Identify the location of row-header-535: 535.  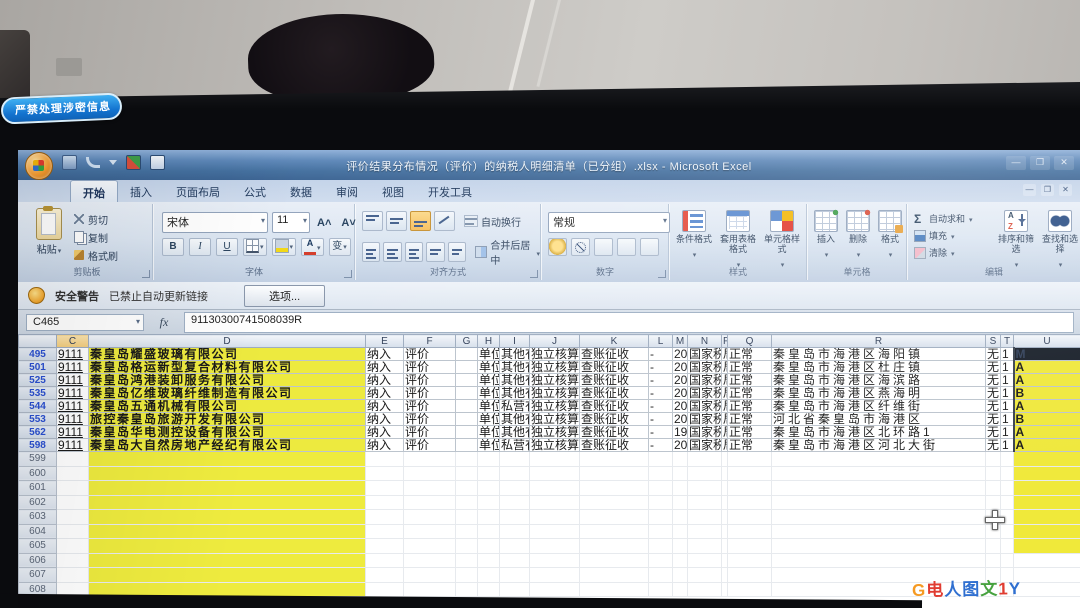
(37, 393).